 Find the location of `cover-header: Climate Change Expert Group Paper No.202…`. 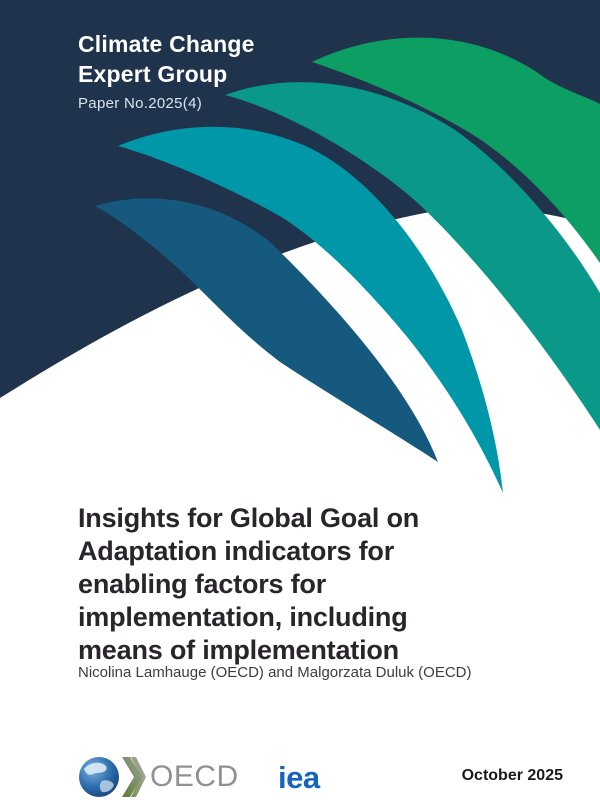

cover-header: Climate Change Expert Group Paper No.202… is located at coordinates (166, 70).